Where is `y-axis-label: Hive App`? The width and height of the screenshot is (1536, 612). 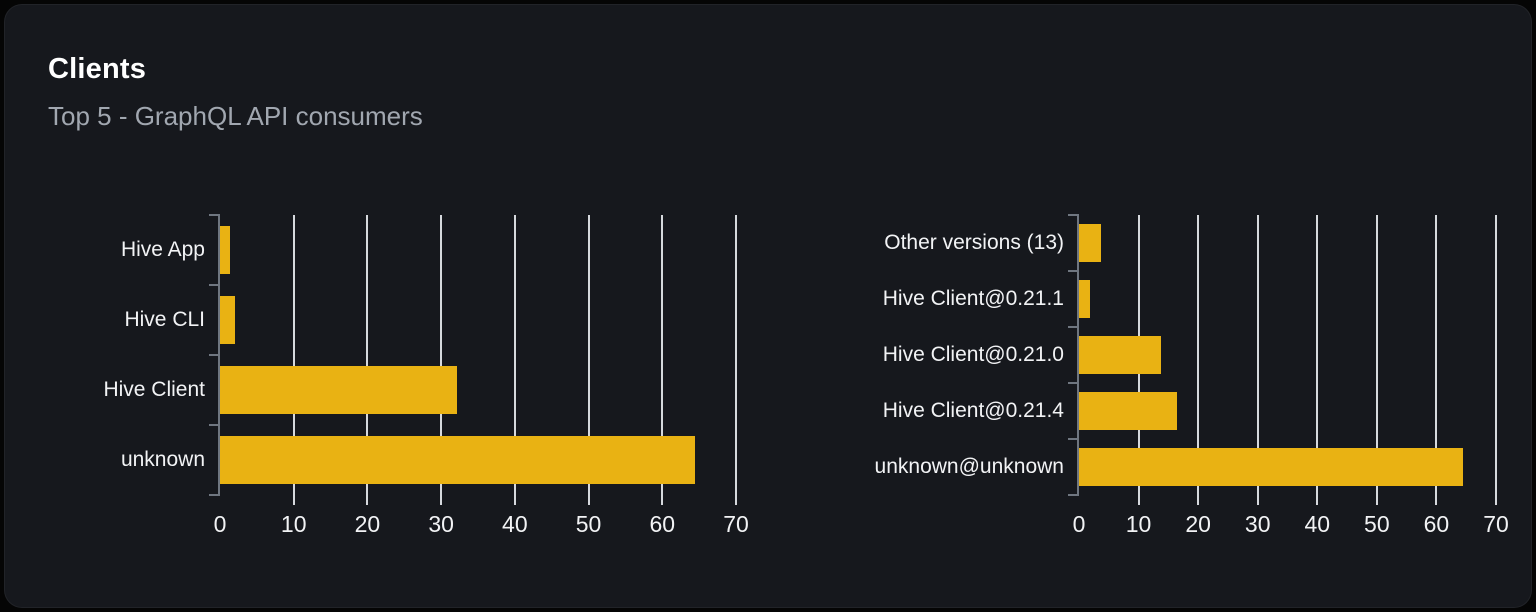
y-axis-label: Hive App is located at coordinates (162, 249).